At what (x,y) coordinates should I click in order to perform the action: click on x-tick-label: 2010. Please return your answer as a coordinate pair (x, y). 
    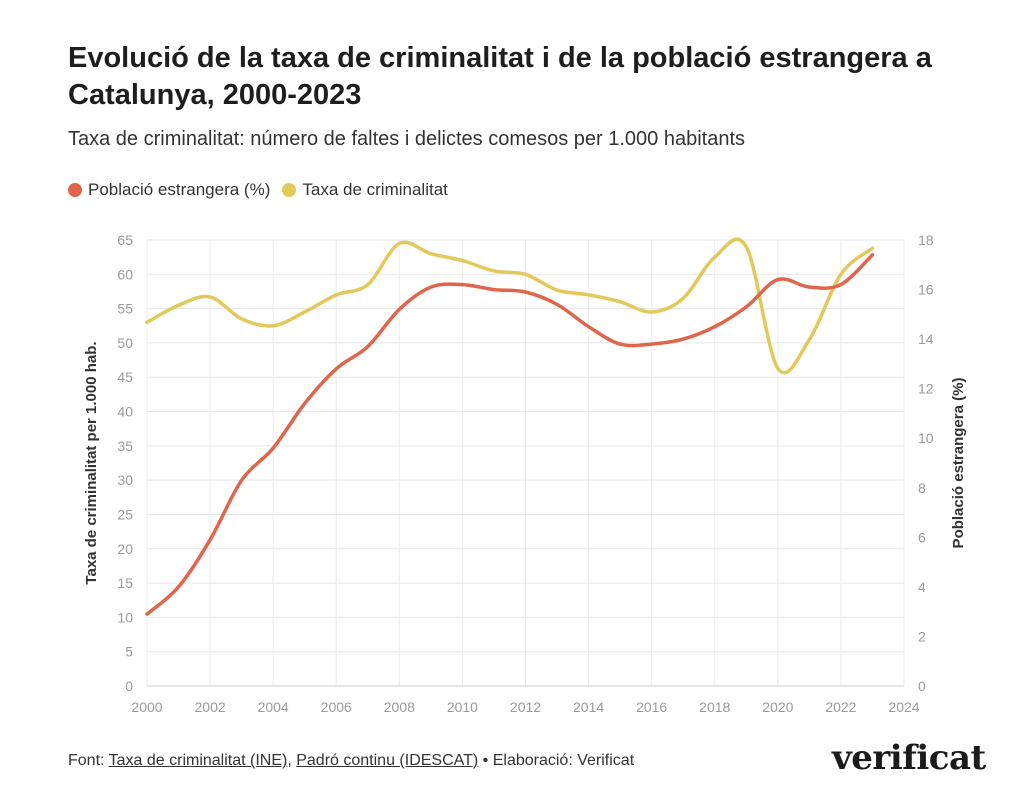
    Looking at the image, I should click on (462, 707).